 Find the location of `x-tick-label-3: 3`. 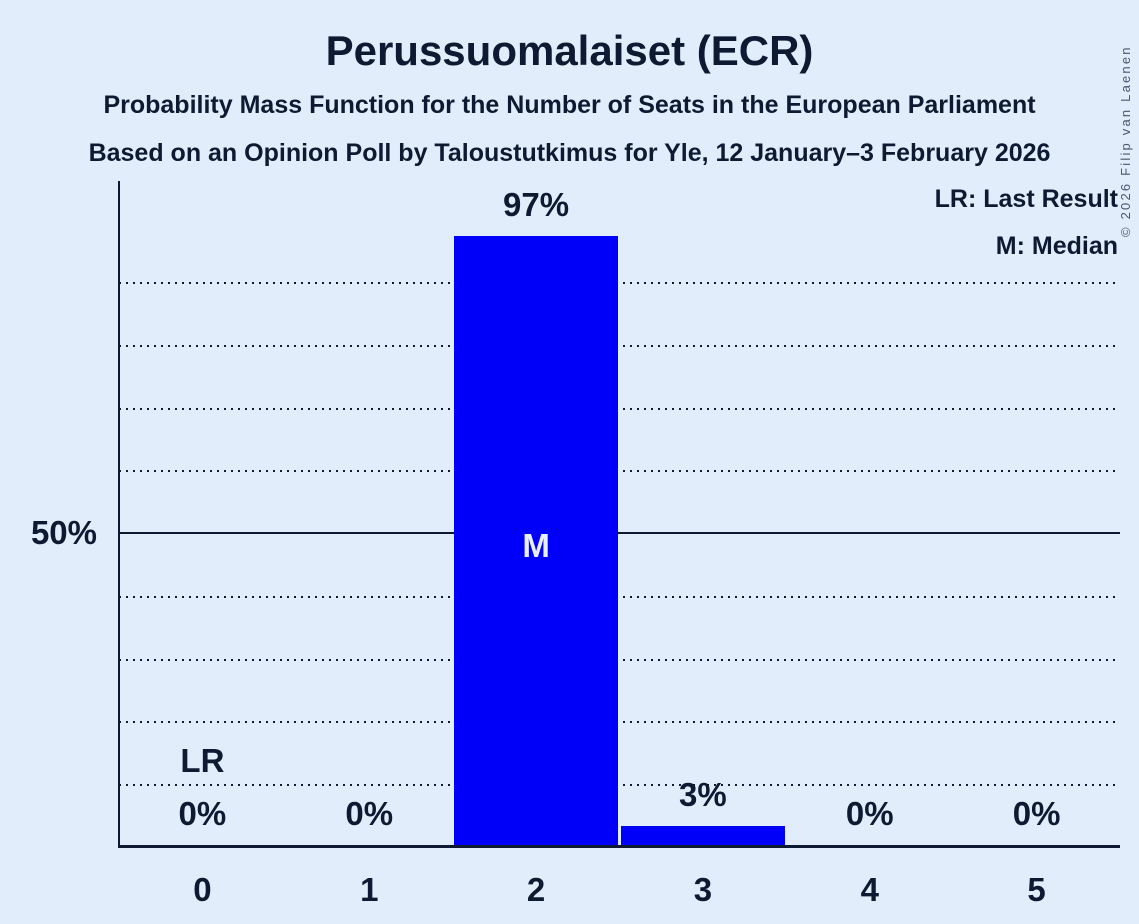

x-tick-label-3: 3 is located at coordinates (703, 889).